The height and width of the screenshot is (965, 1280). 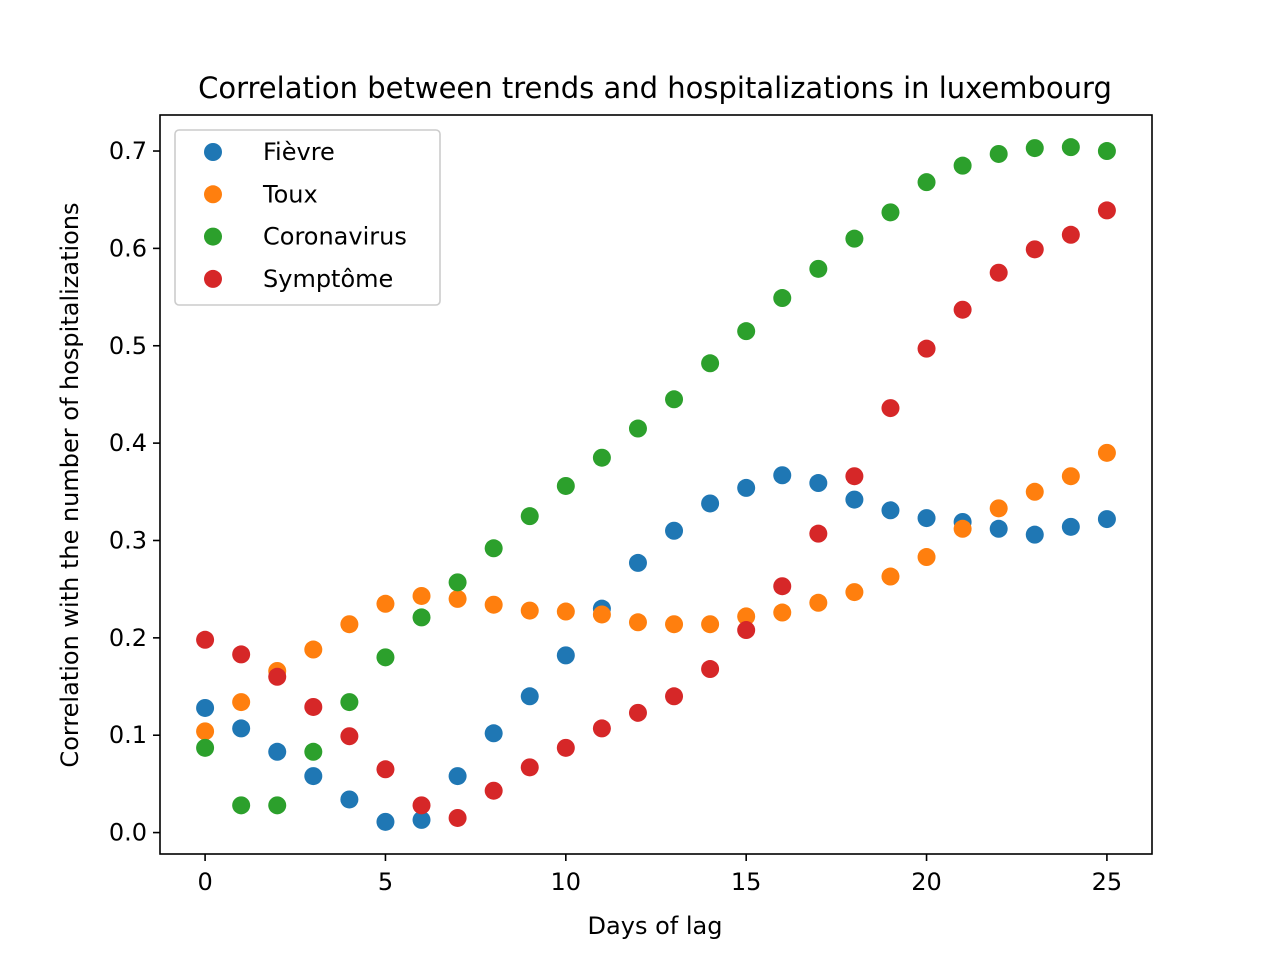 What do you see at coordinates (128, 638) in the screenshot?
I see `y-tick-label: 0.2` at bounding box center [128, 638].